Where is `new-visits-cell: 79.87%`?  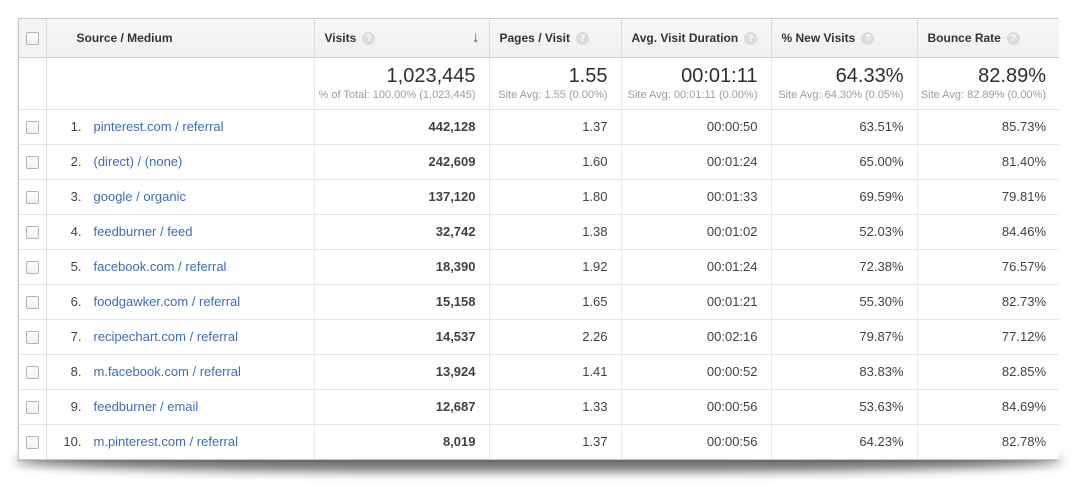
new-visits-cell: 79.87% is located at coordinates (843, 336).